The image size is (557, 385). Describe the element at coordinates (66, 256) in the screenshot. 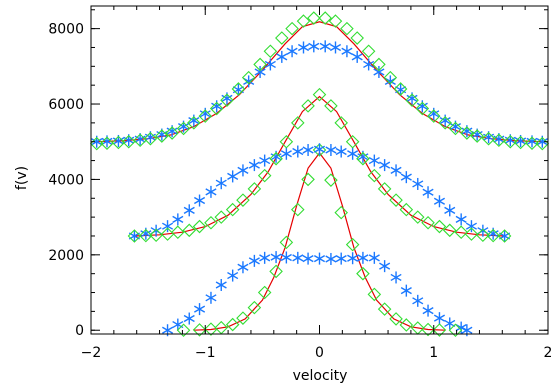

I see `y-tick-label: 2000` at that location.